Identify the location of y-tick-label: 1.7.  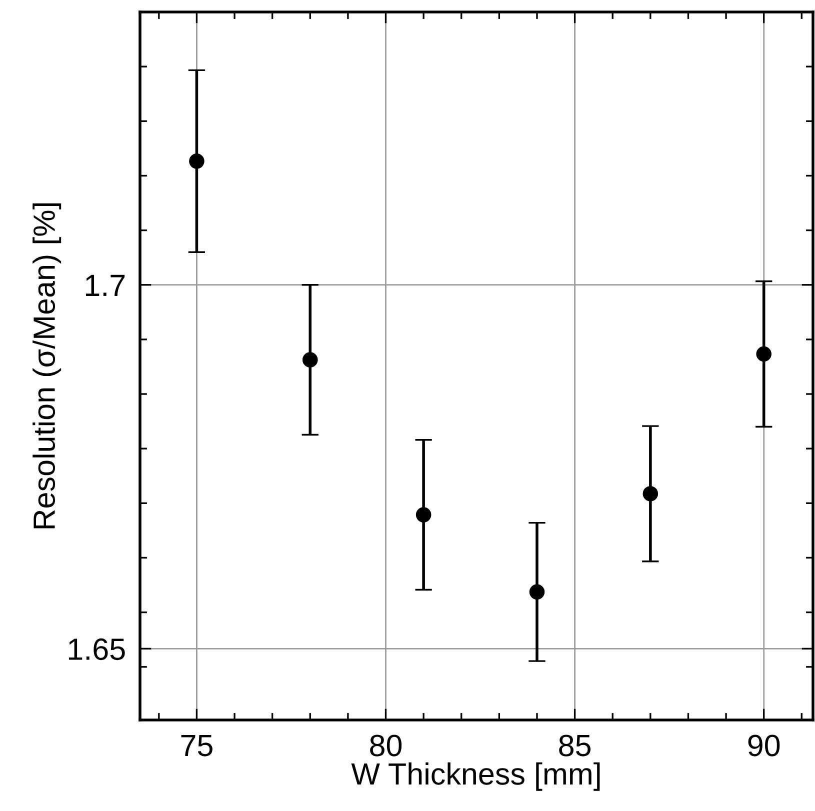
(105, 285).